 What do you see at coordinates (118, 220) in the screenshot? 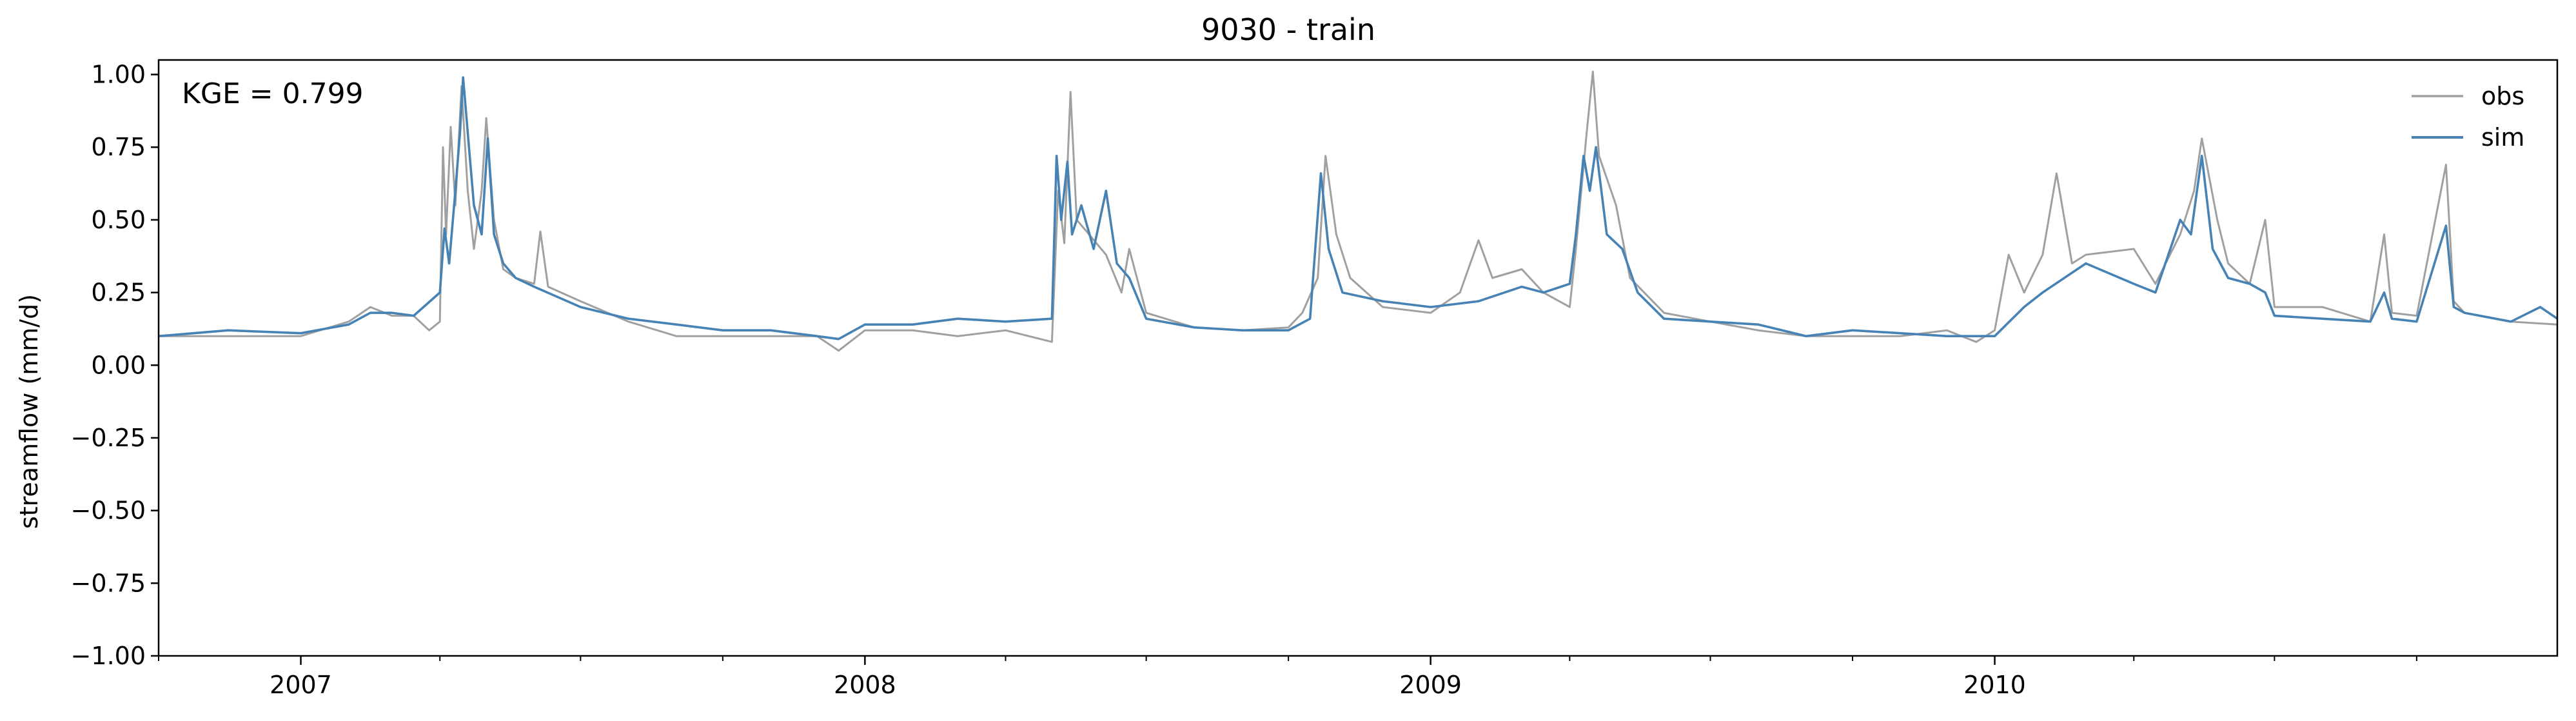
I see `y-tick-label: 0.50` at bounding box center [118, 220].